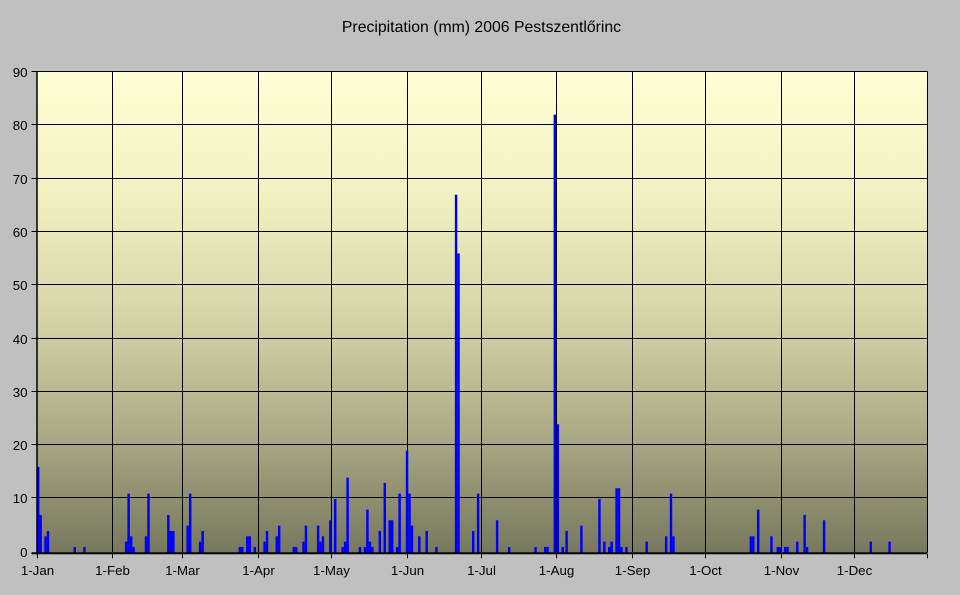 The image size is (960, 595). I want to click on svg-text: 1-Apr, so click(258, 570).